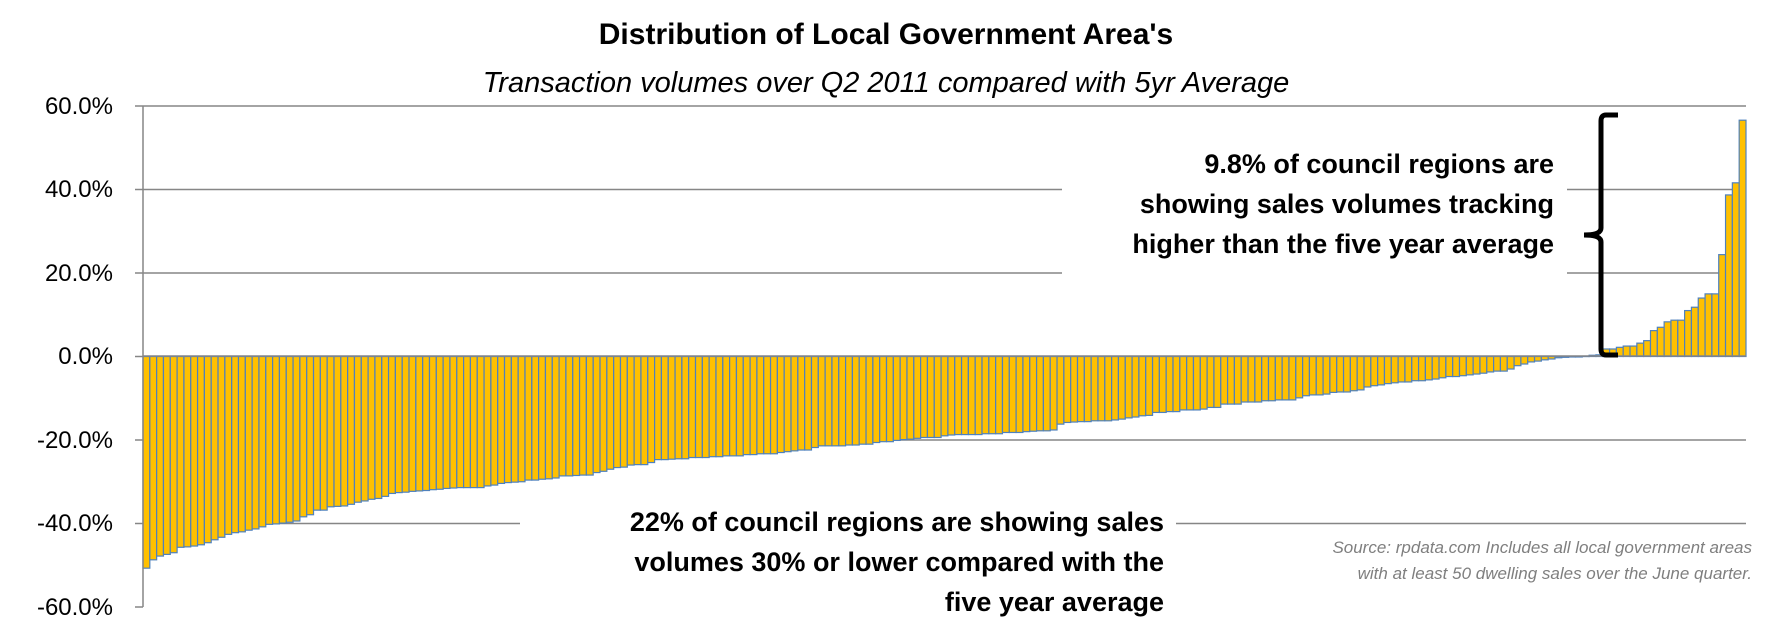  Describe the element at coordinates (79, 106) in the screenshot. I see `y-tick-label: 60.0%` at that location.